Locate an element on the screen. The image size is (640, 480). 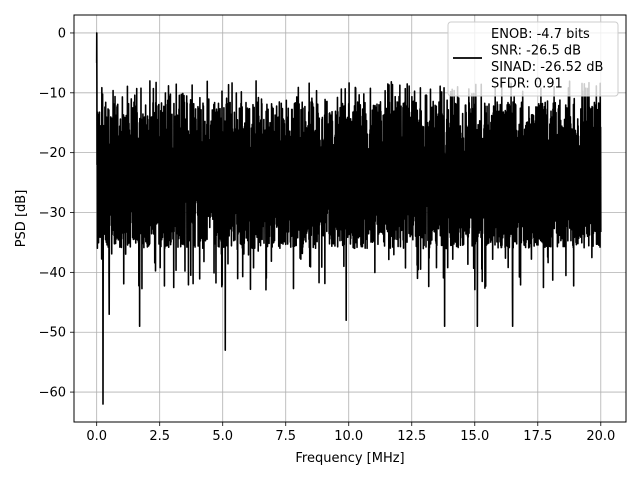
x-tick-label: 17.5 is located at coordinates (537, 436).